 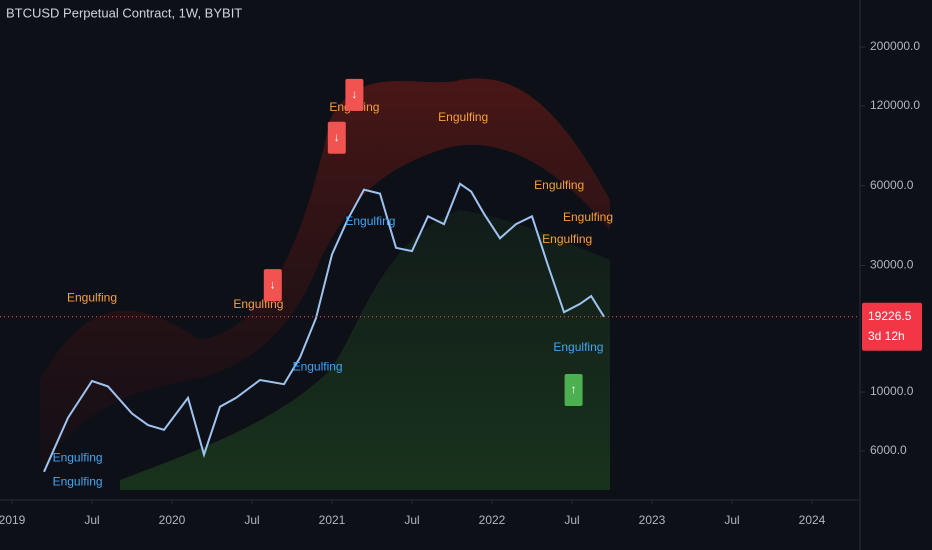 What do you see at coordinates (892, 265) in the screenshot?
I see `y-tick-label: 30000.0` at bounding box center [892, 265].